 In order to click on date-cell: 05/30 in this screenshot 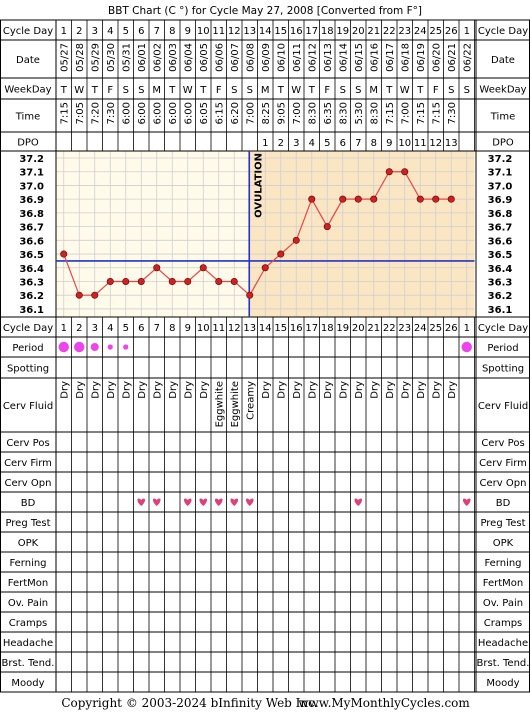, I will do `click(111, 57)`.